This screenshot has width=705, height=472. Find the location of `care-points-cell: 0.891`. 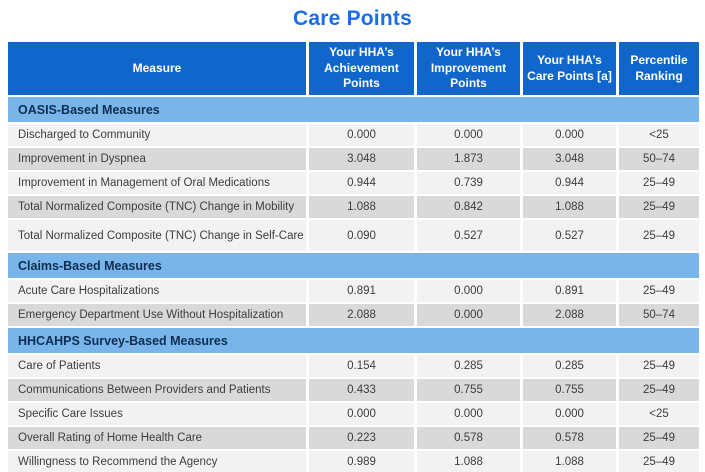

care-points-cell: 0.891 is located at coordinates (569, 291).